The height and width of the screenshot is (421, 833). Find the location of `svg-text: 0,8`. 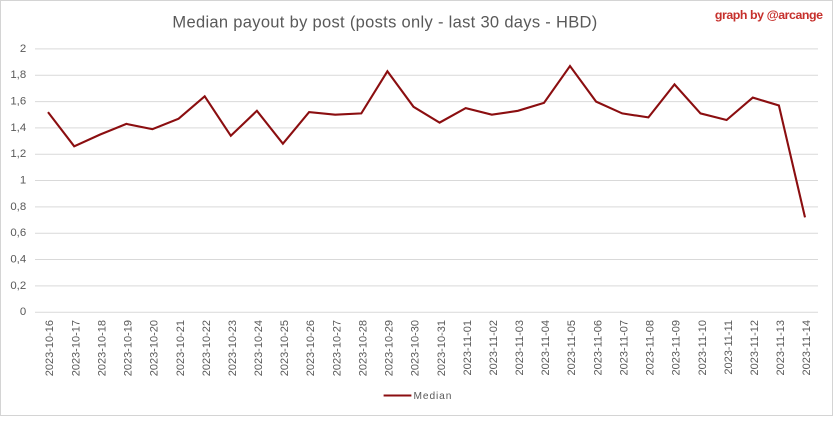

svg-text: 0,8 is located at coordinates (18, 207).